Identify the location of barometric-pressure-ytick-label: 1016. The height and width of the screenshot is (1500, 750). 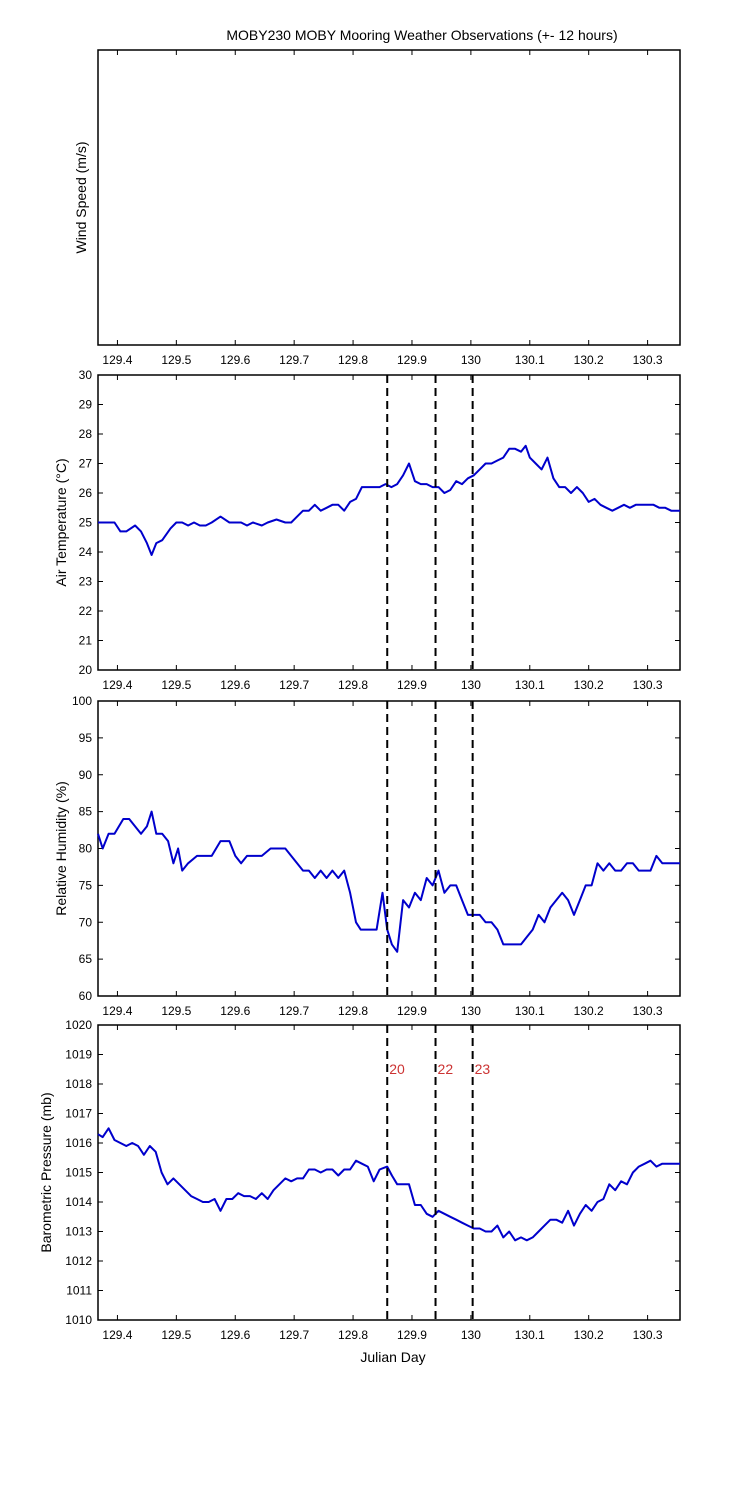
(78, 1143).